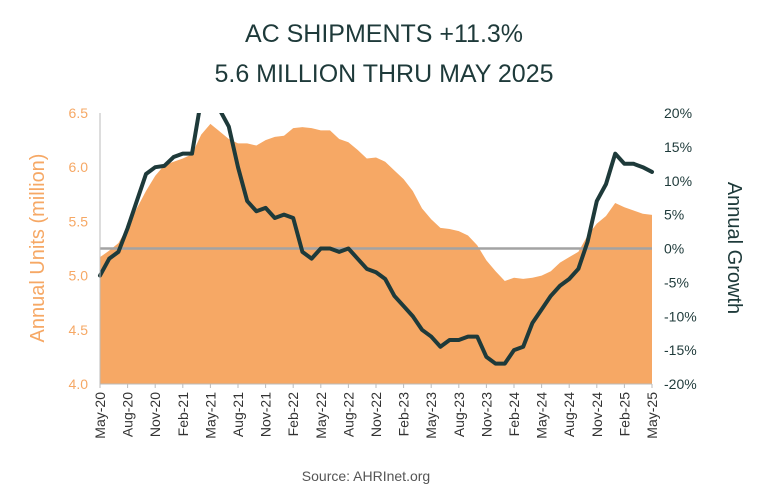 The height and width of the screenshot is (495, 763). Describe the element at coordinates (383, 74) in the screenshot. I see `chart-title-line2: 5.6 MILLION THRU MAY 2025` at that location.